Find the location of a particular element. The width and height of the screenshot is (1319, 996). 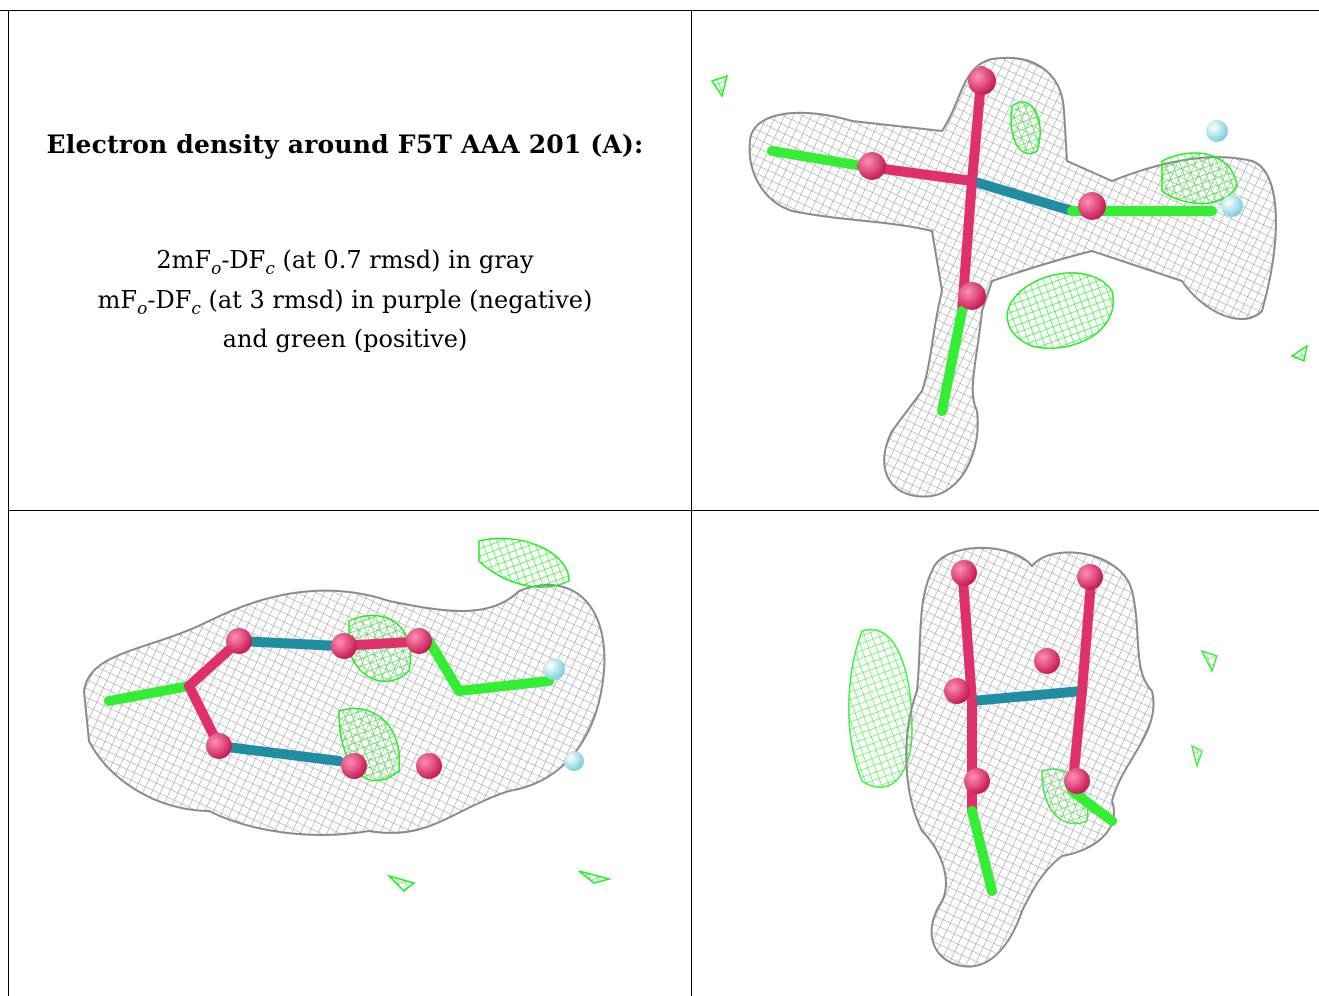

center-divider is located at coordinates (691, 503).